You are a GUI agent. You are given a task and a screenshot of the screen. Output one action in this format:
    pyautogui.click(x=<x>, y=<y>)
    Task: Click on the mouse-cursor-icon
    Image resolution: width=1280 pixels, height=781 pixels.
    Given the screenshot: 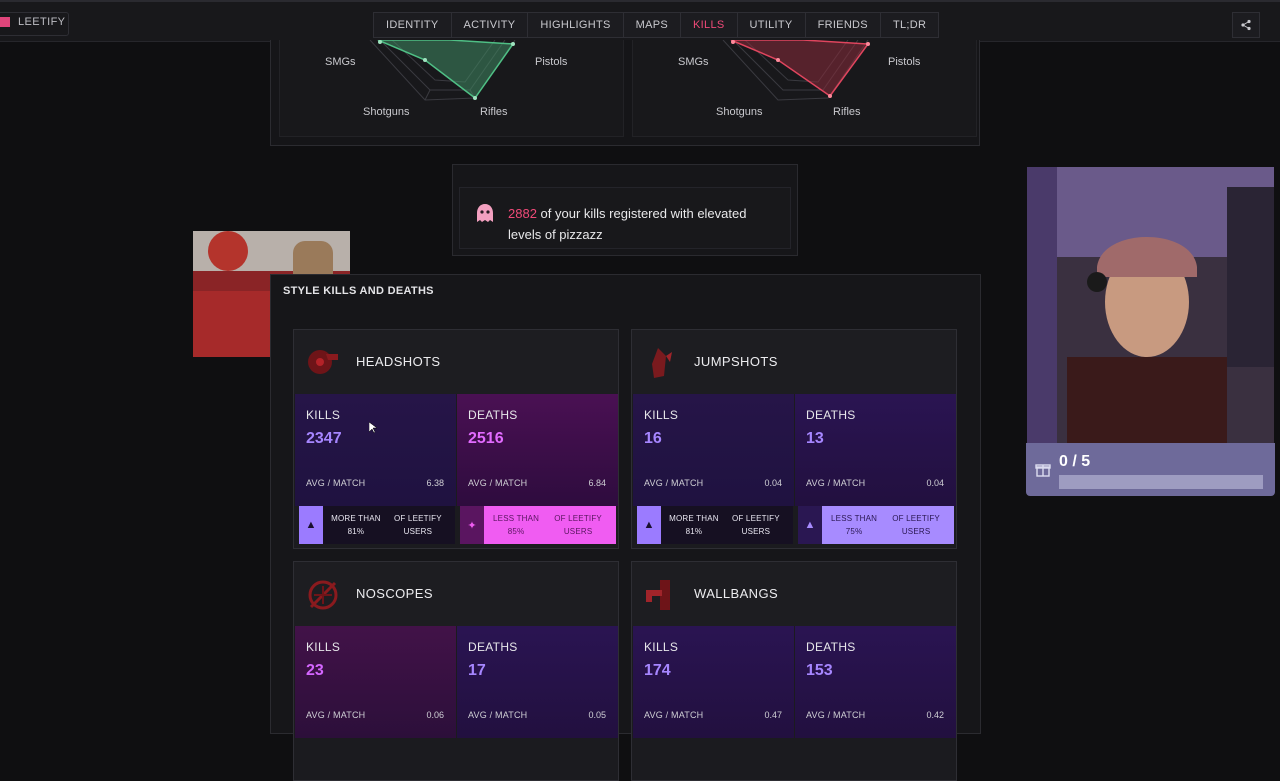 What is the action you would take?
    pyautogui.click(x=373, y=428)
    